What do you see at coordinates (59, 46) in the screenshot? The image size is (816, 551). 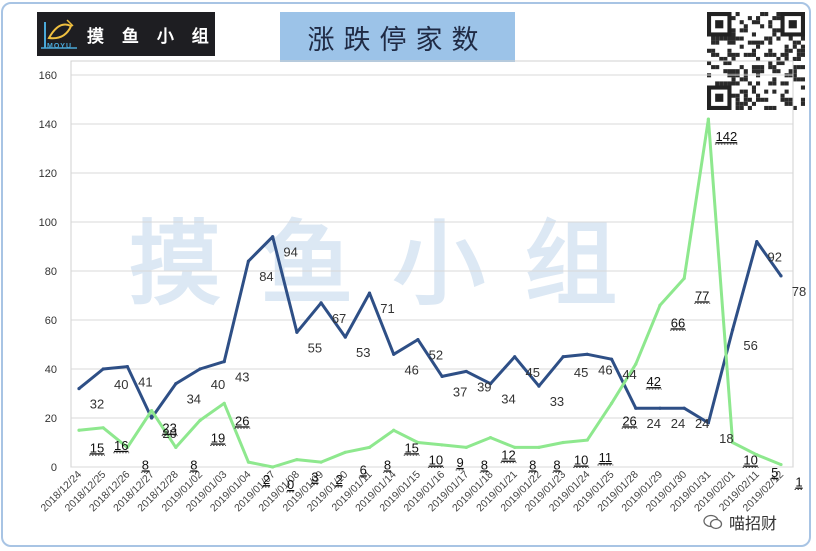 I see `logo-subtext: MOYU` at bounding box center [59, 46].